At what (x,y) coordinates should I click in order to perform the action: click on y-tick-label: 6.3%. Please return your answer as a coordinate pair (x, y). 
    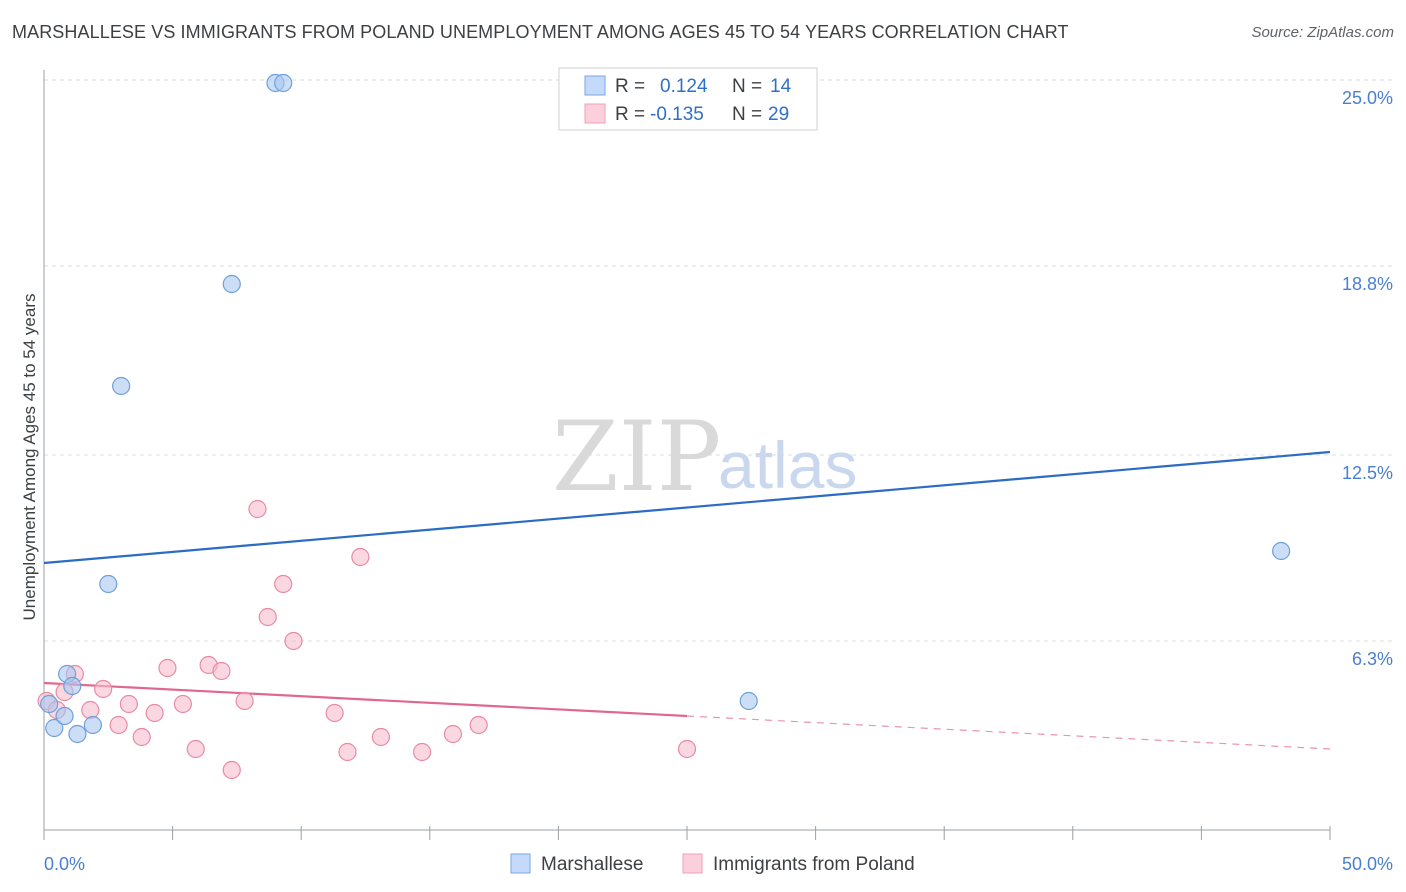
    Looking at the image, I should click on (1372, 659).